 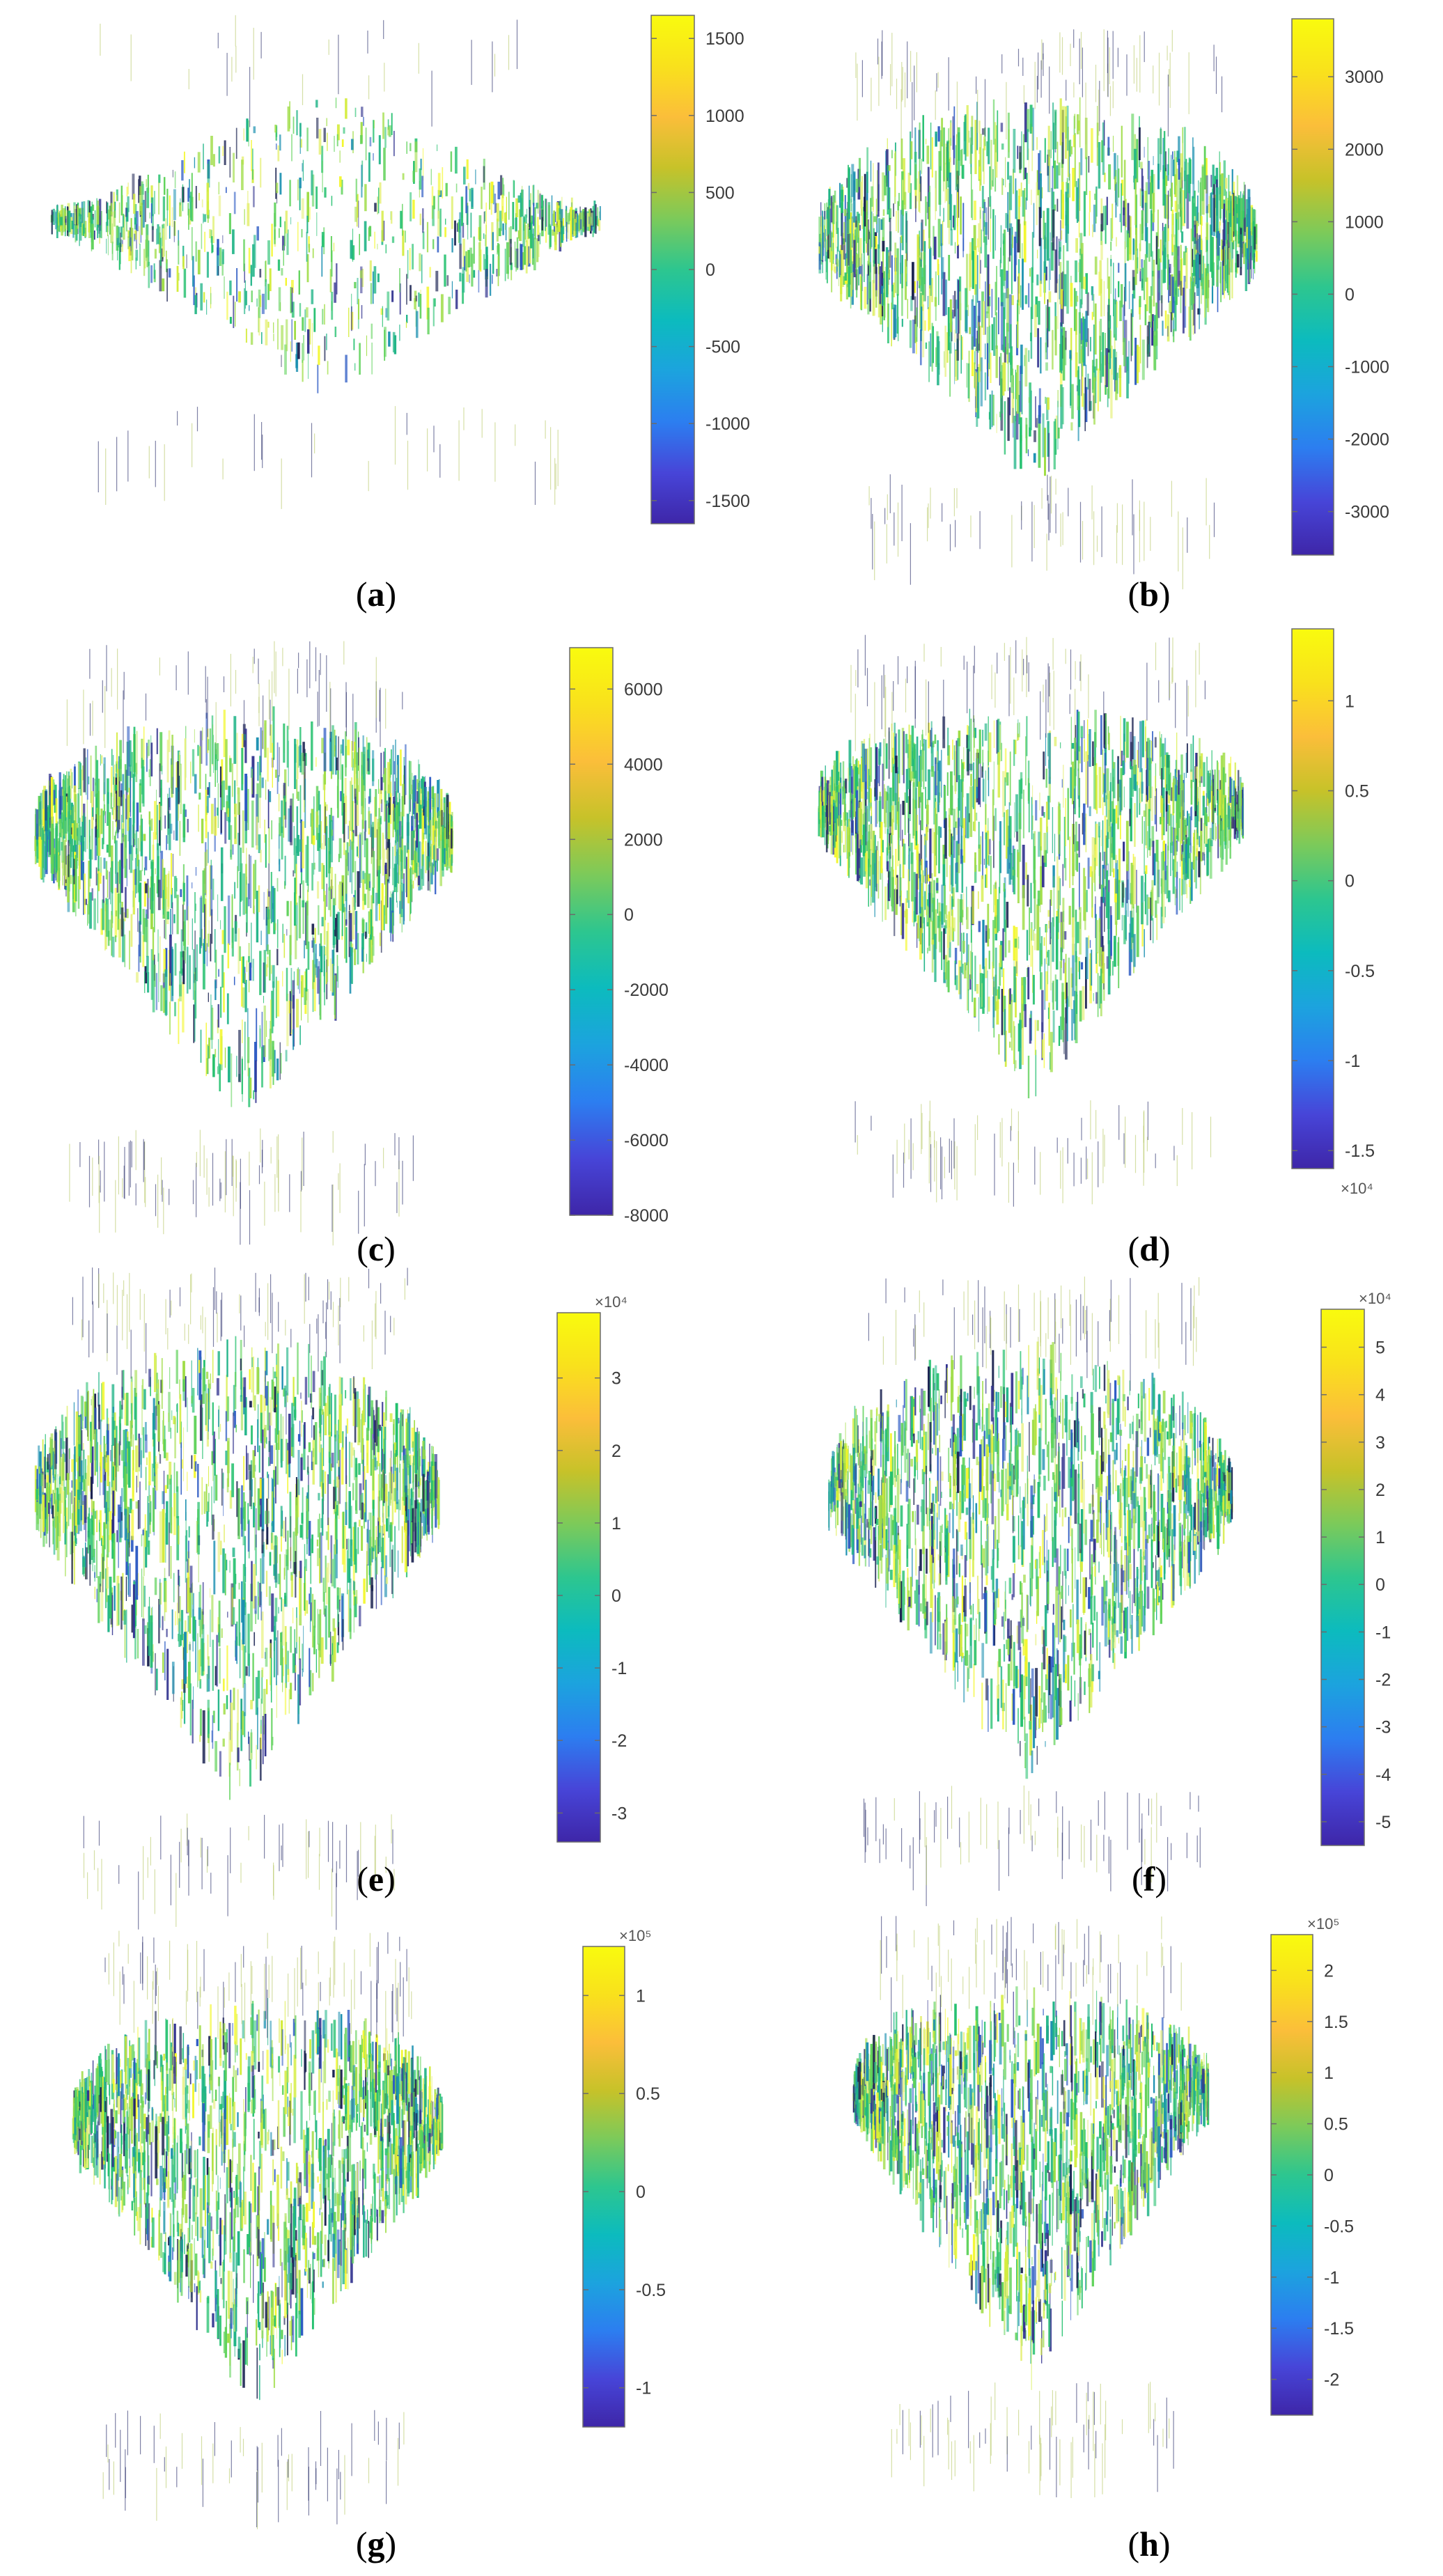 I want to click on panel-label-letter: a, so click(x=376, y=594).